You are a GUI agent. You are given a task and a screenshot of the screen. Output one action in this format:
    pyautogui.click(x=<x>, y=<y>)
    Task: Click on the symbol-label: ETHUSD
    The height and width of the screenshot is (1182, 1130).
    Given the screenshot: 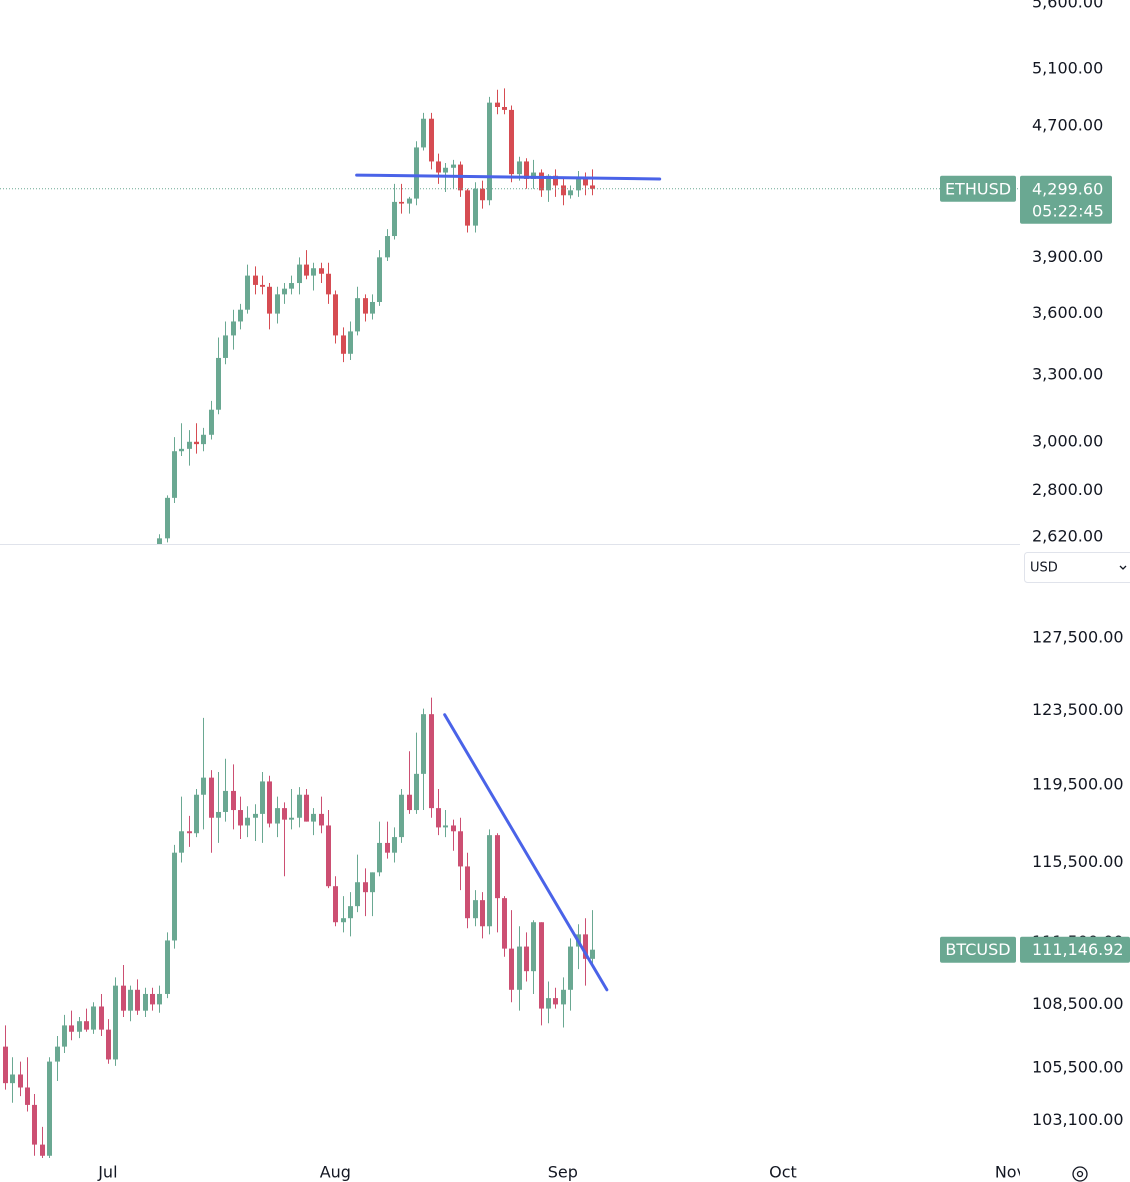 What is the action you would take?
    pyautogui.click(x=978, y=188)
    